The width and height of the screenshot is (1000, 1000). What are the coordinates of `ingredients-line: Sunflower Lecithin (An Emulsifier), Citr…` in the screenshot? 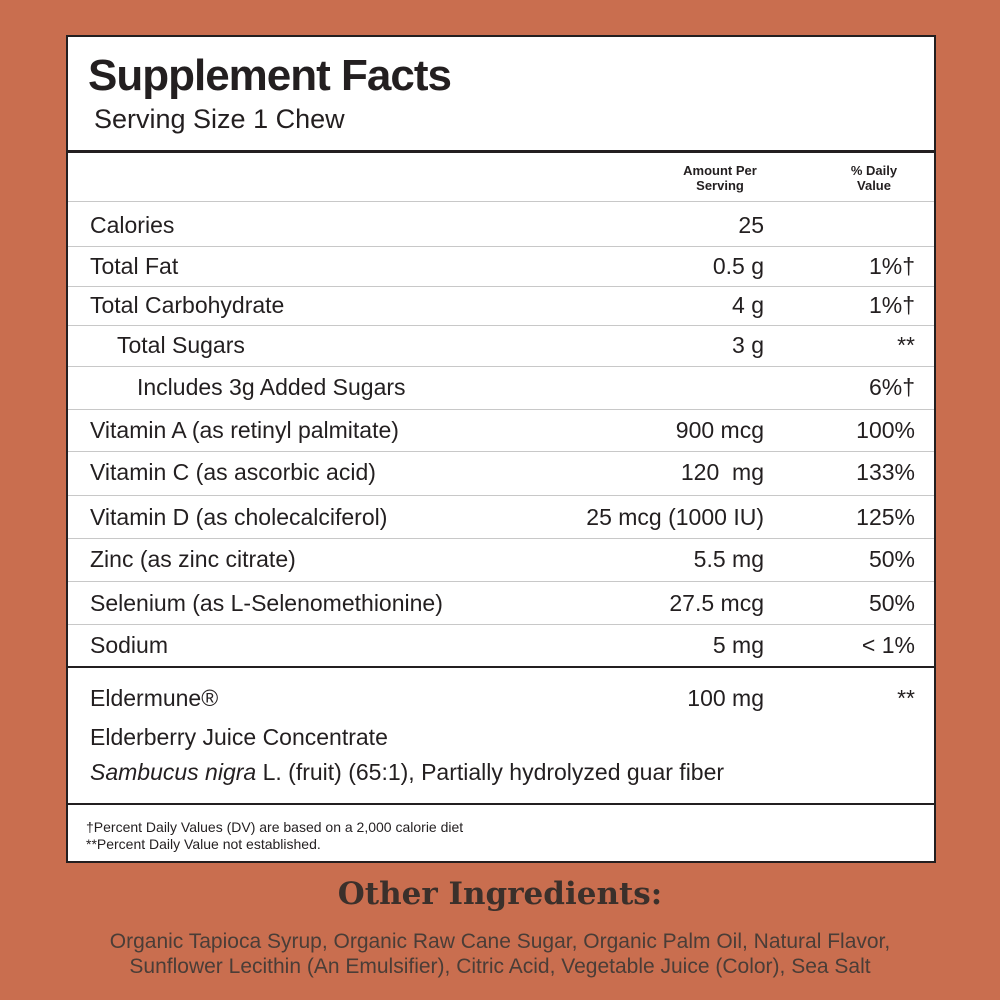 It's located at (500, 966).